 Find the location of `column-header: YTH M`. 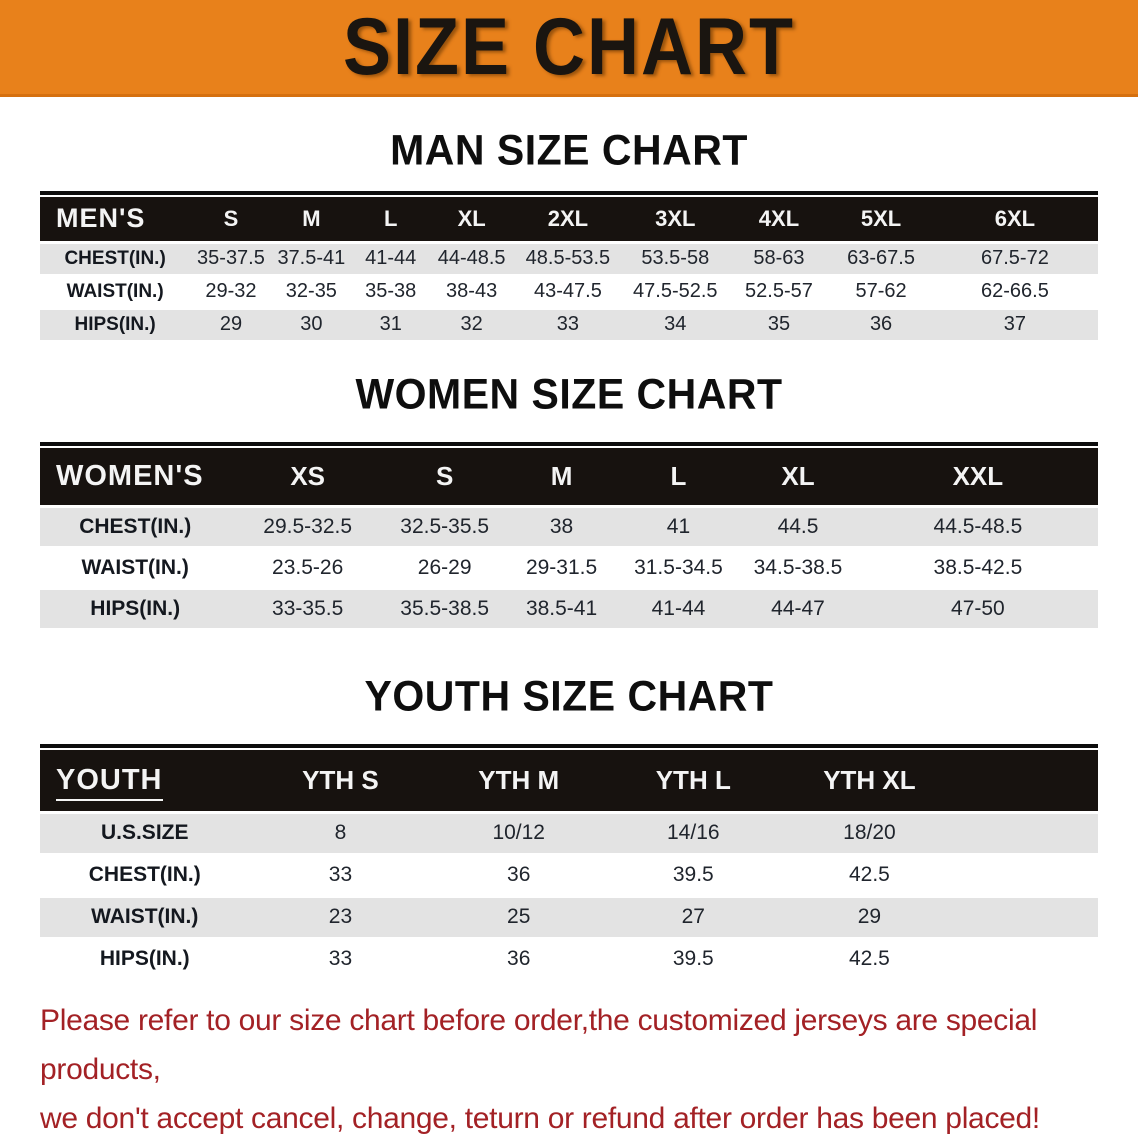

column-header: YTH M is located at coordinates (518, 782).